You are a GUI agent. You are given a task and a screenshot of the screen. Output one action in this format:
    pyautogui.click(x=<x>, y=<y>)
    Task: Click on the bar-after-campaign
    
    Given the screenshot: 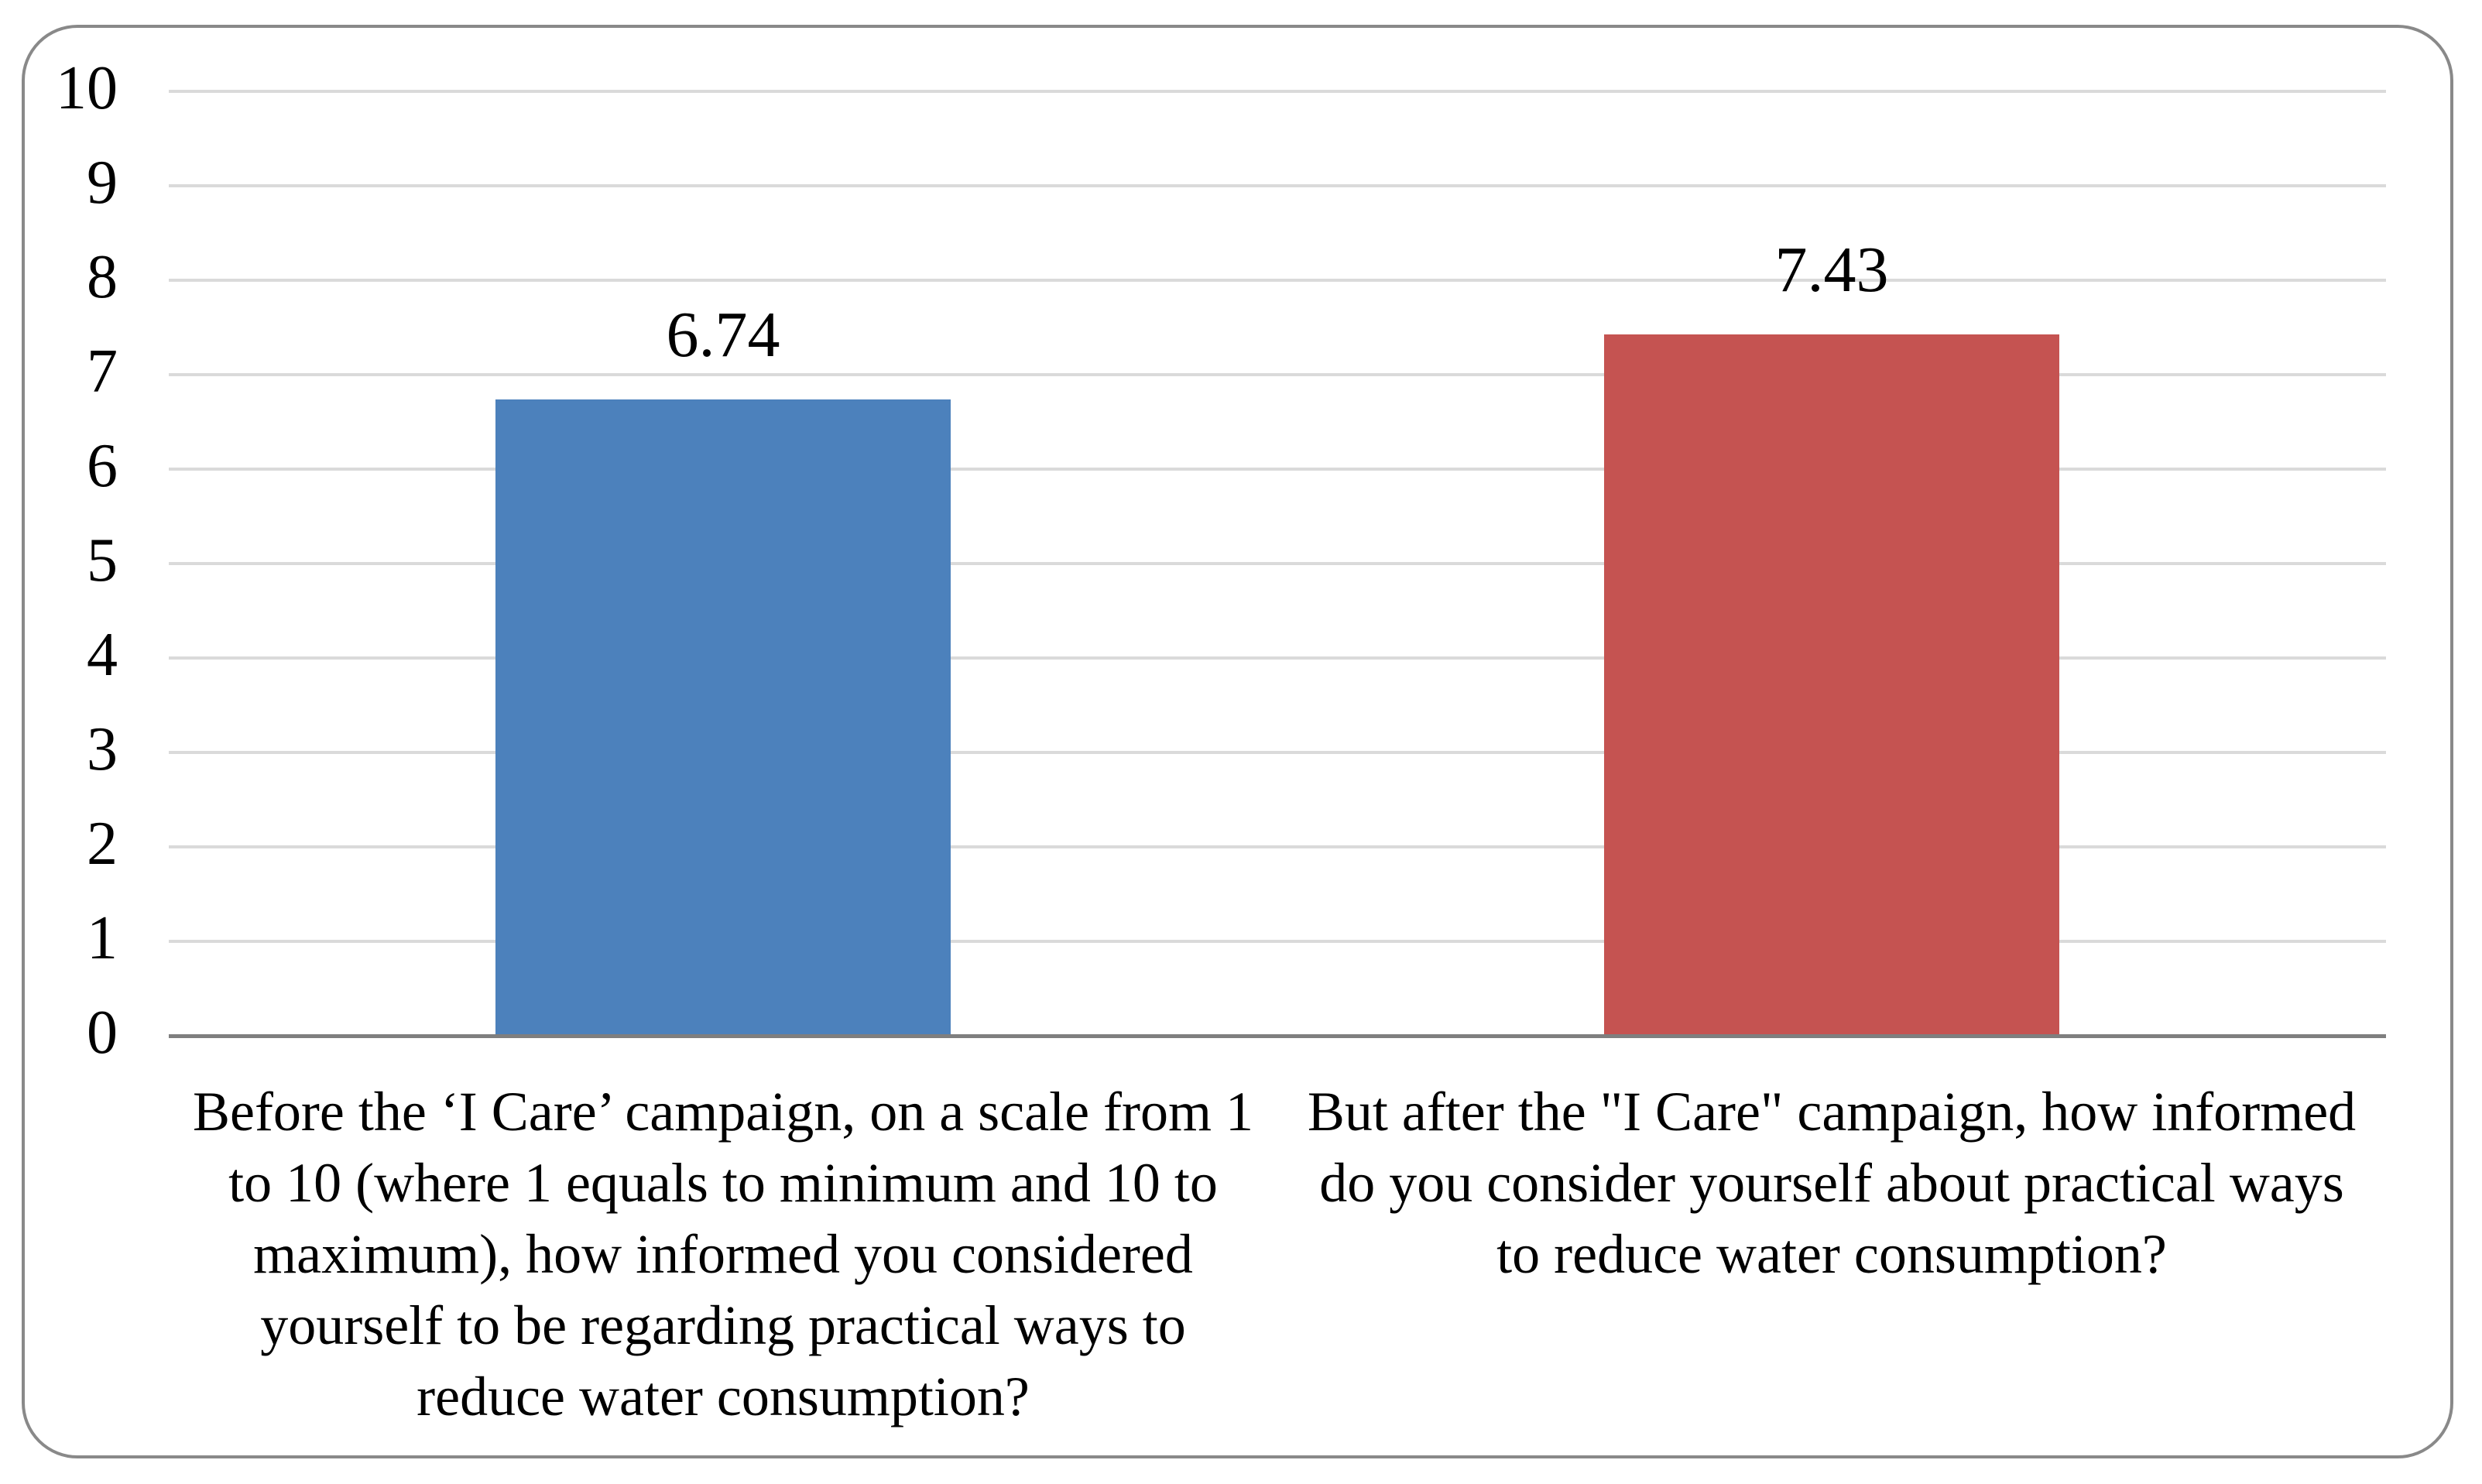 What is the action you would take?
    pyautogui.click(x=1831, y=685)
    